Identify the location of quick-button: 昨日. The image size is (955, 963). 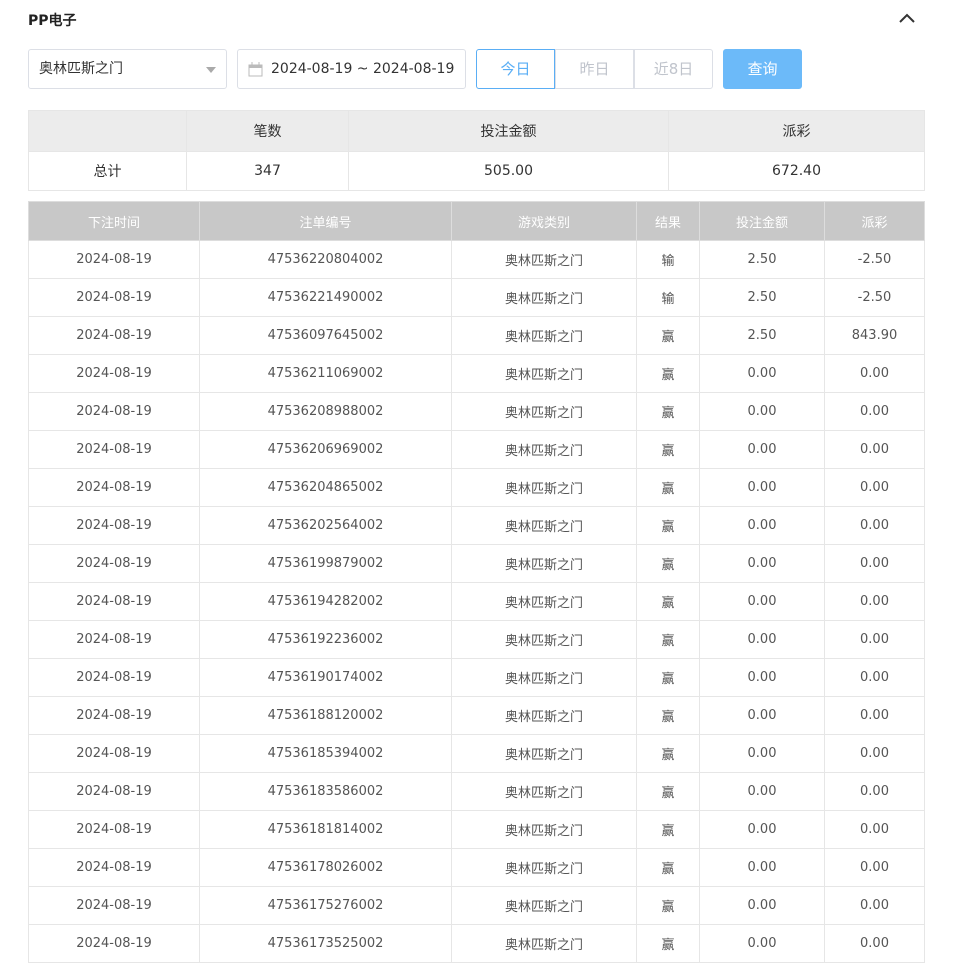
(594, 69).